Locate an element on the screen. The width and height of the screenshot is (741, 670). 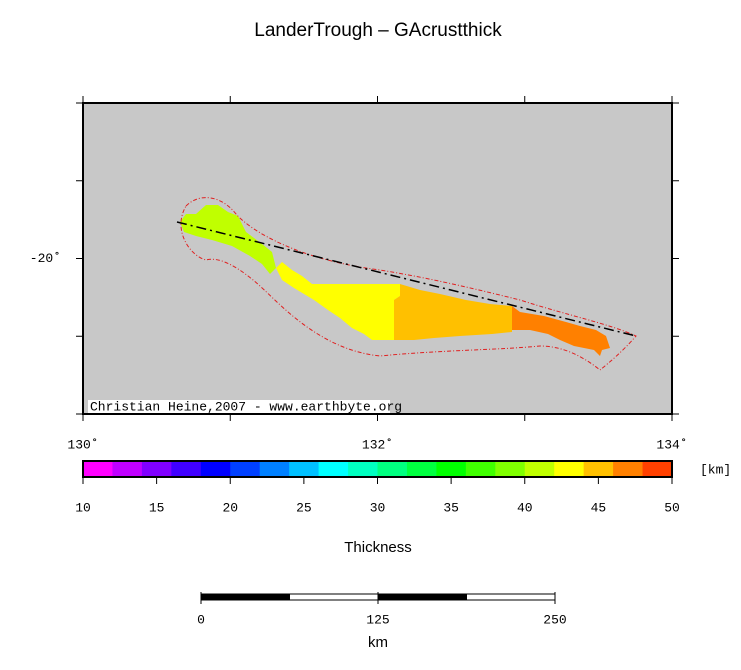
colorbar-label: Thickness is located at coordinates (378, 547).